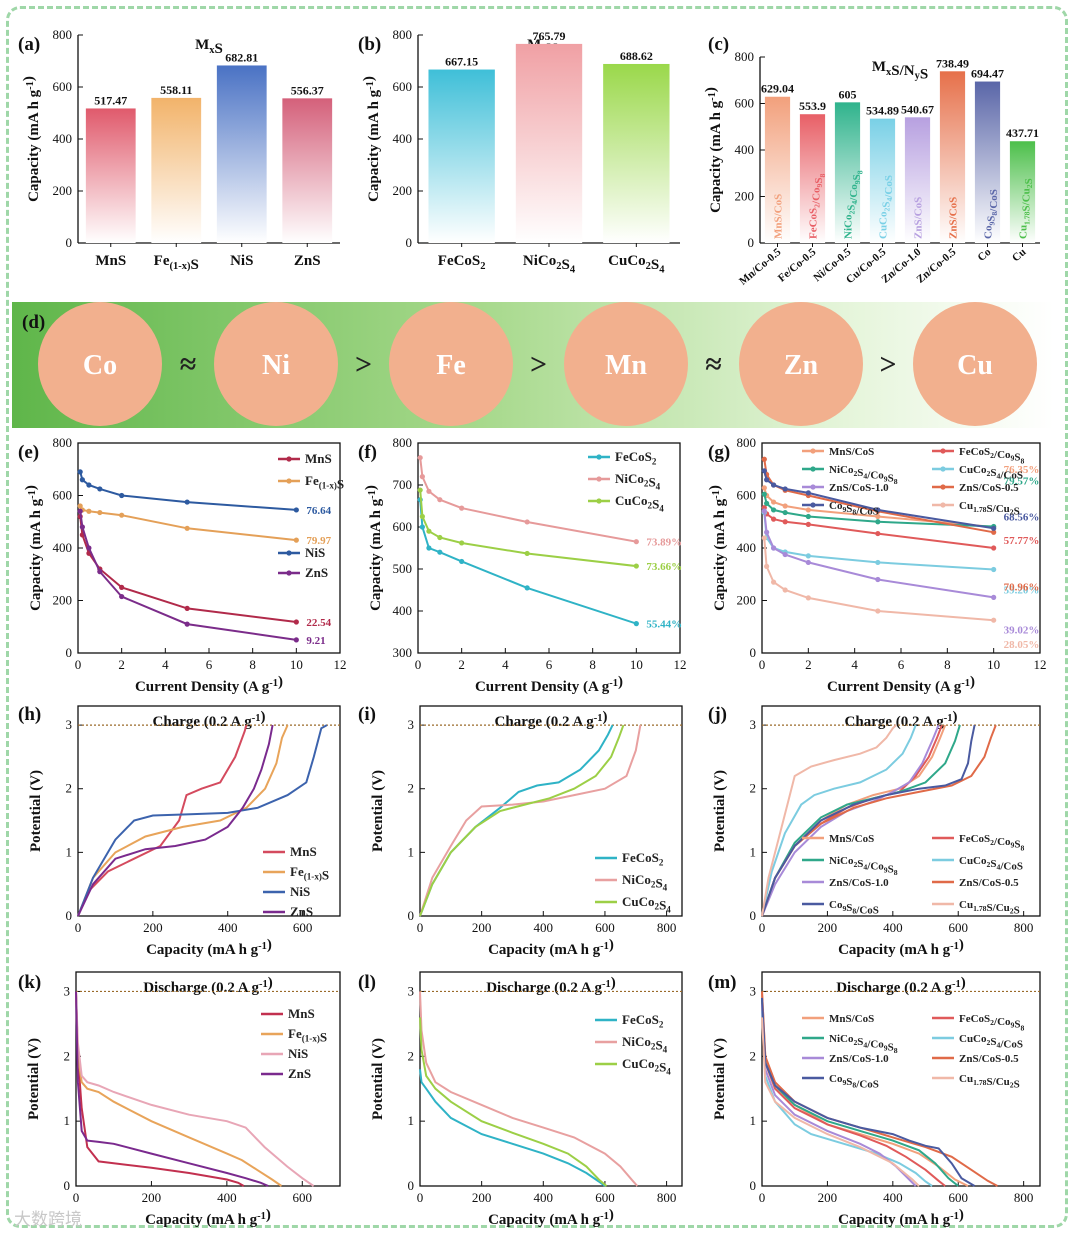 The height and width of the screenshot is (1237, 1080). I want to click on panel-label: (a), so click(29, 44).